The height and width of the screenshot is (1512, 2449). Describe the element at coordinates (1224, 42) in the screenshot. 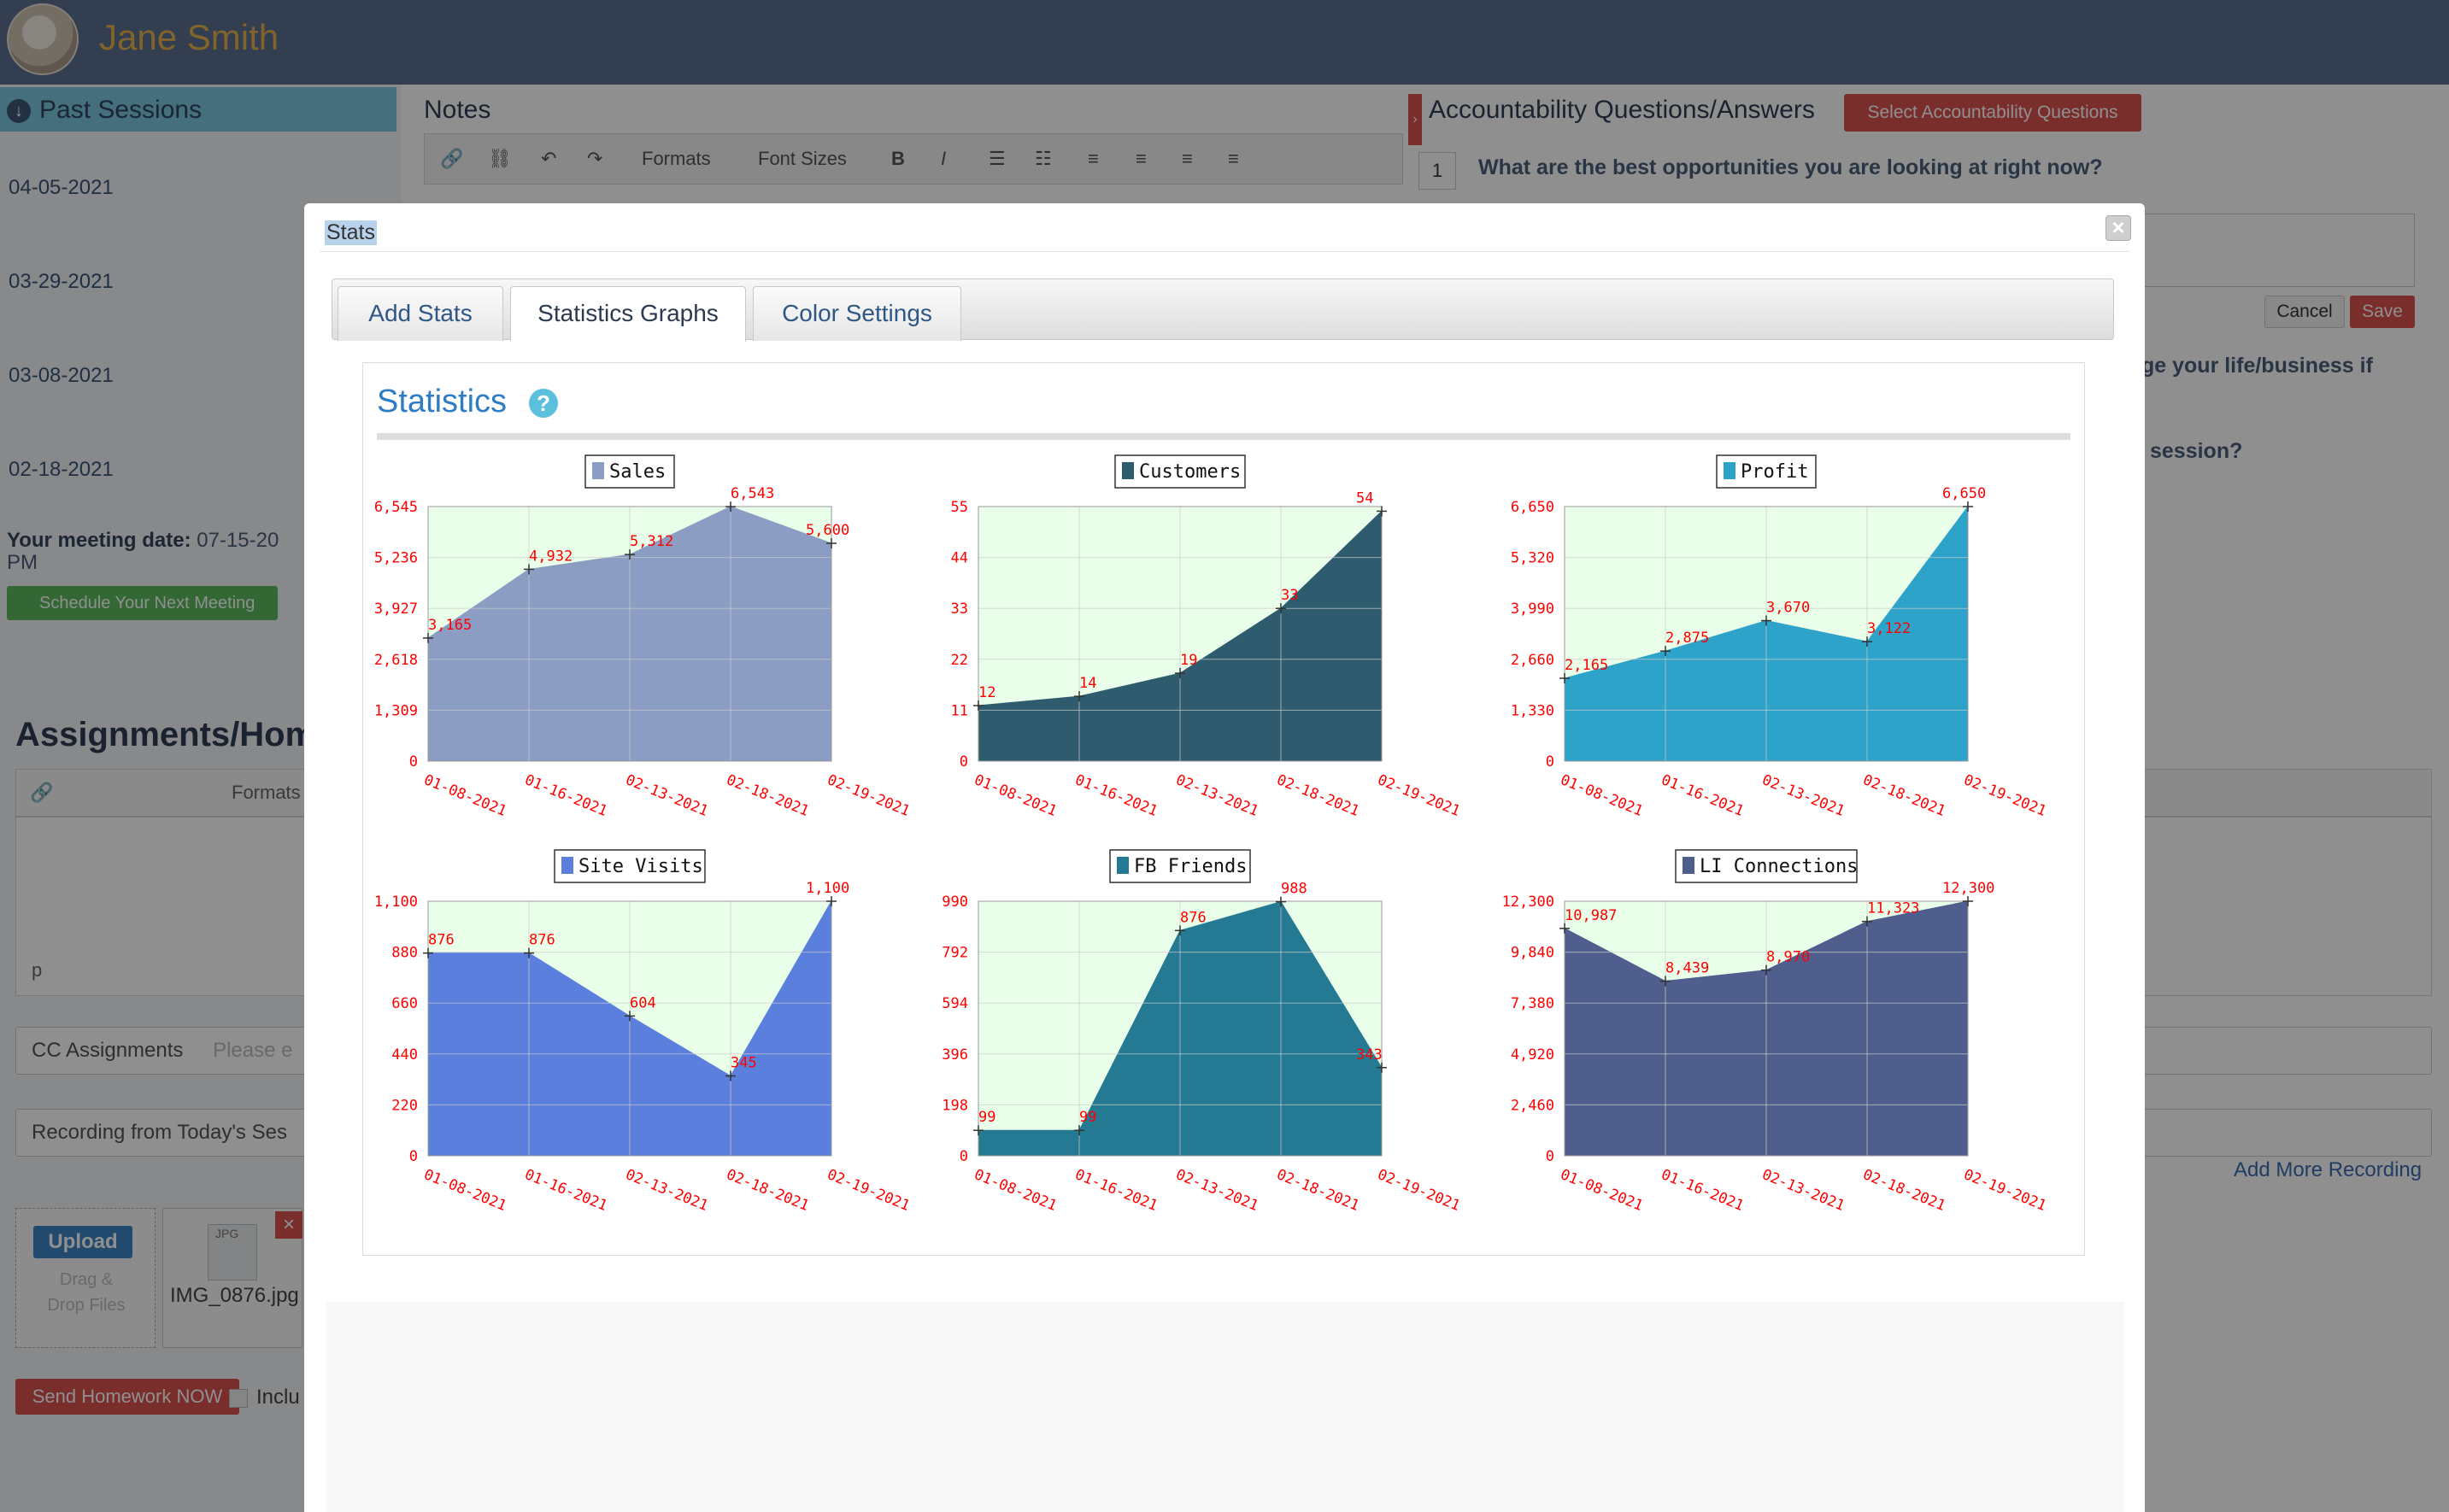

I see `top-header: Jane Smith` at that location.